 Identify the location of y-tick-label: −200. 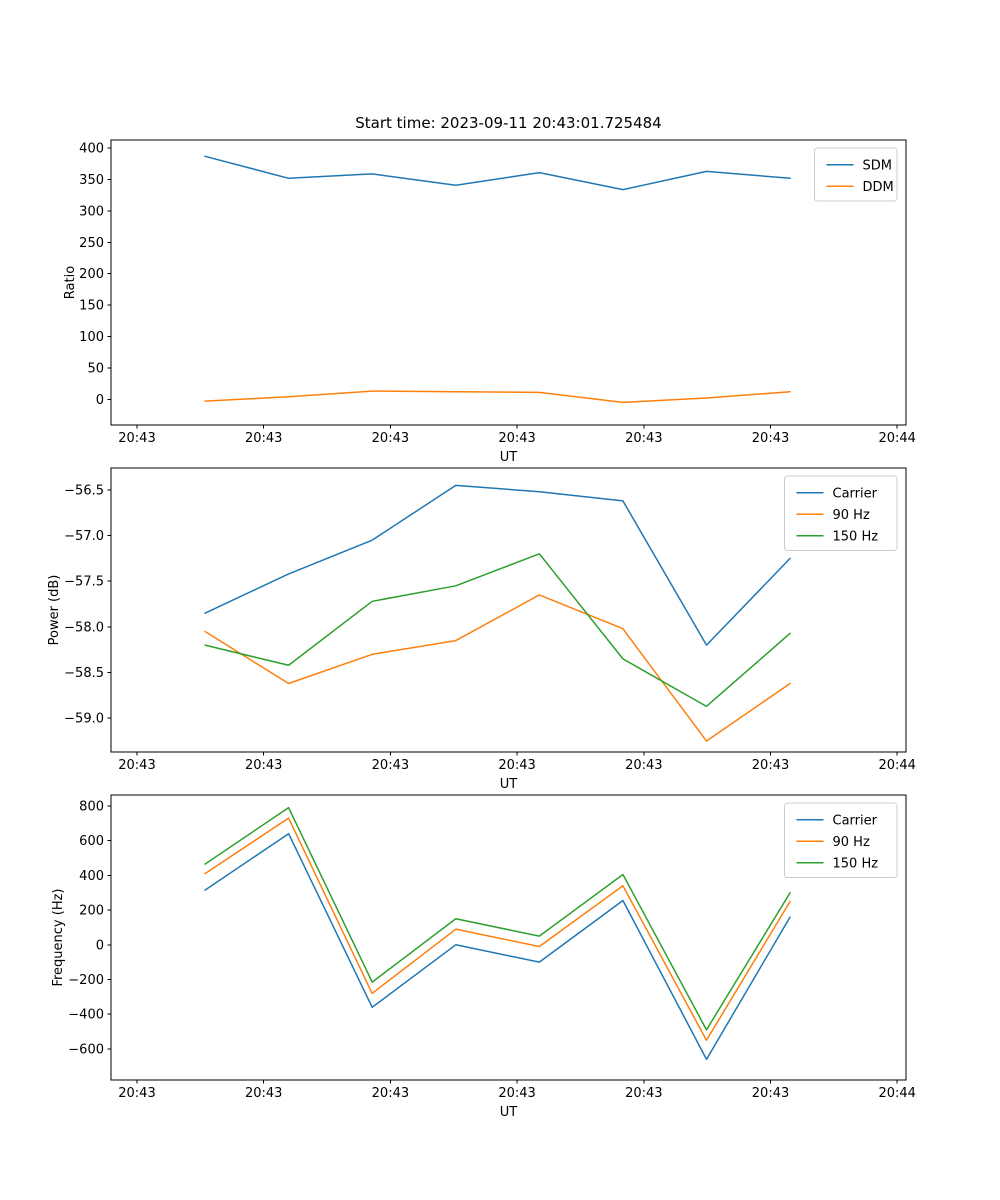
(86, 980).